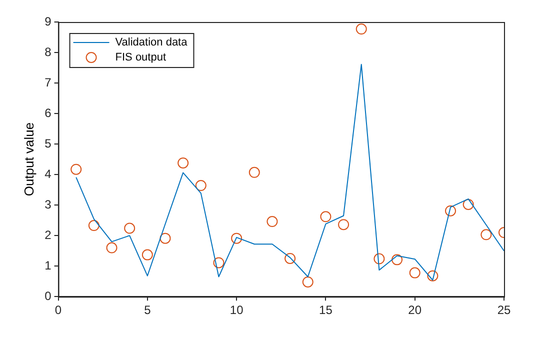 The width and height of the screenshot is (560, 337). What do you see at coordinates (326, 310) in the screenshot?
I see `x-tick-label: 15` at bounding box center [326, 310].